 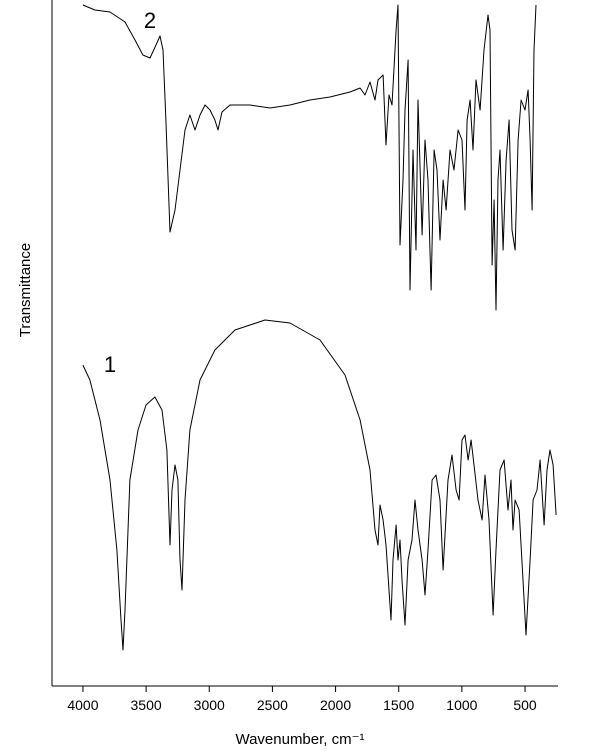 I want to click on y-axis-label: Transmittance, so click(x=25, y=290).